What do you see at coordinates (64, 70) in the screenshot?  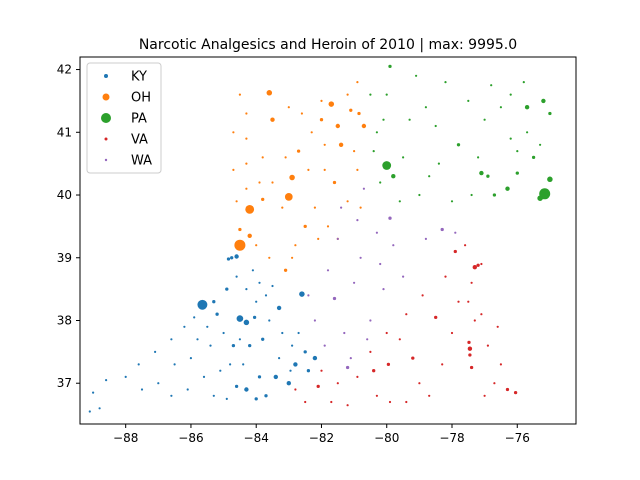 I see `y-tick-label: 42` at bounding box center [64, 70].